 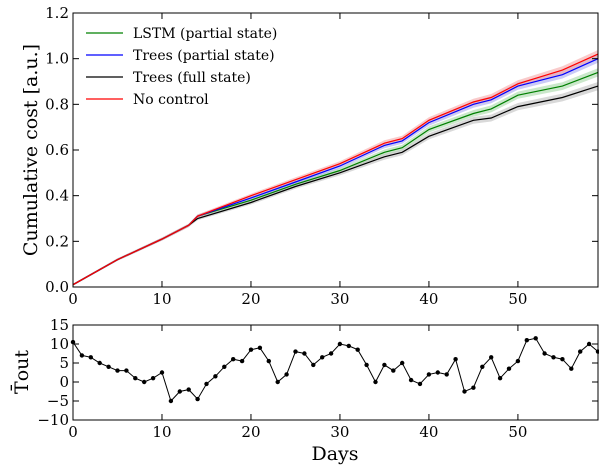 What do you see at coordinates (57, 241) in the screenshot?
I see `top-y-tick-label: 0.2` at bounding box center [57, 241].